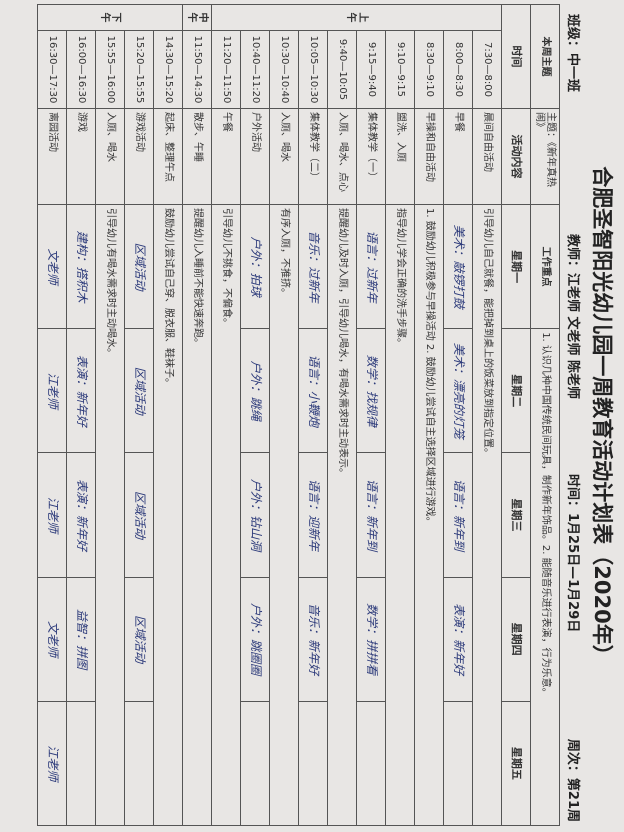 This screenshot has width=624, height=832. I want to click on time: 9:10—9:15, so click(400, 69).